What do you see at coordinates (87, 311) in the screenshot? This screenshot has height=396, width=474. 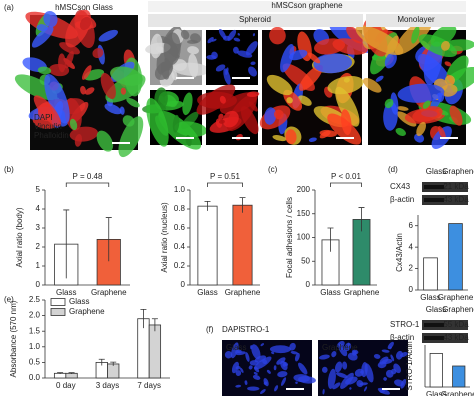 I see `legend-label: Graphene` at bounding box center [87, 311].